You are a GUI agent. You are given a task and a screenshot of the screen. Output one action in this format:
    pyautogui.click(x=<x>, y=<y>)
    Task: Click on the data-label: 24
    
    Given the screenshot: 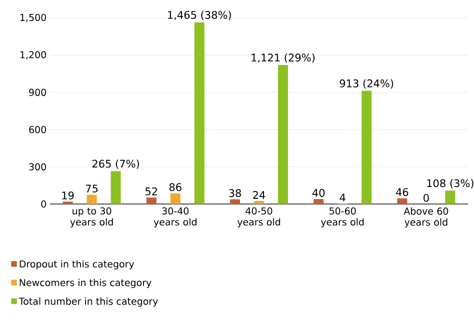 What is the action you would take?
    pyautogui.click(x=259, y=195)
    